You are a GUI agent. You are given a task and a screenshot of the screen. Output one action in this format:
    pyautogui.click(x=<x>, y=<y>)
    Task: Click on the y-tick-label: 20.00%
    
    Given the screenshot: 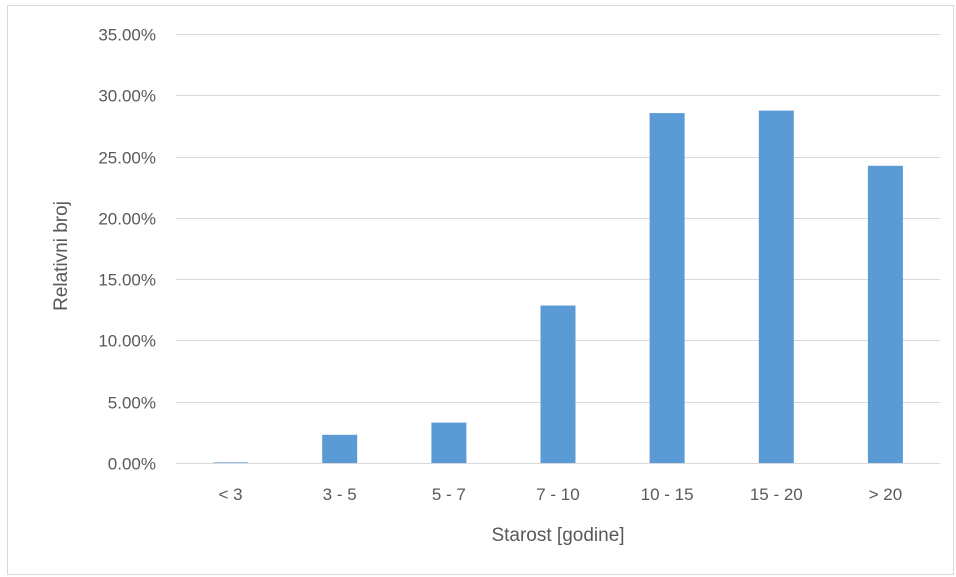 What is the action you would take?
    pyautogui.click(x=127, y=219)
    